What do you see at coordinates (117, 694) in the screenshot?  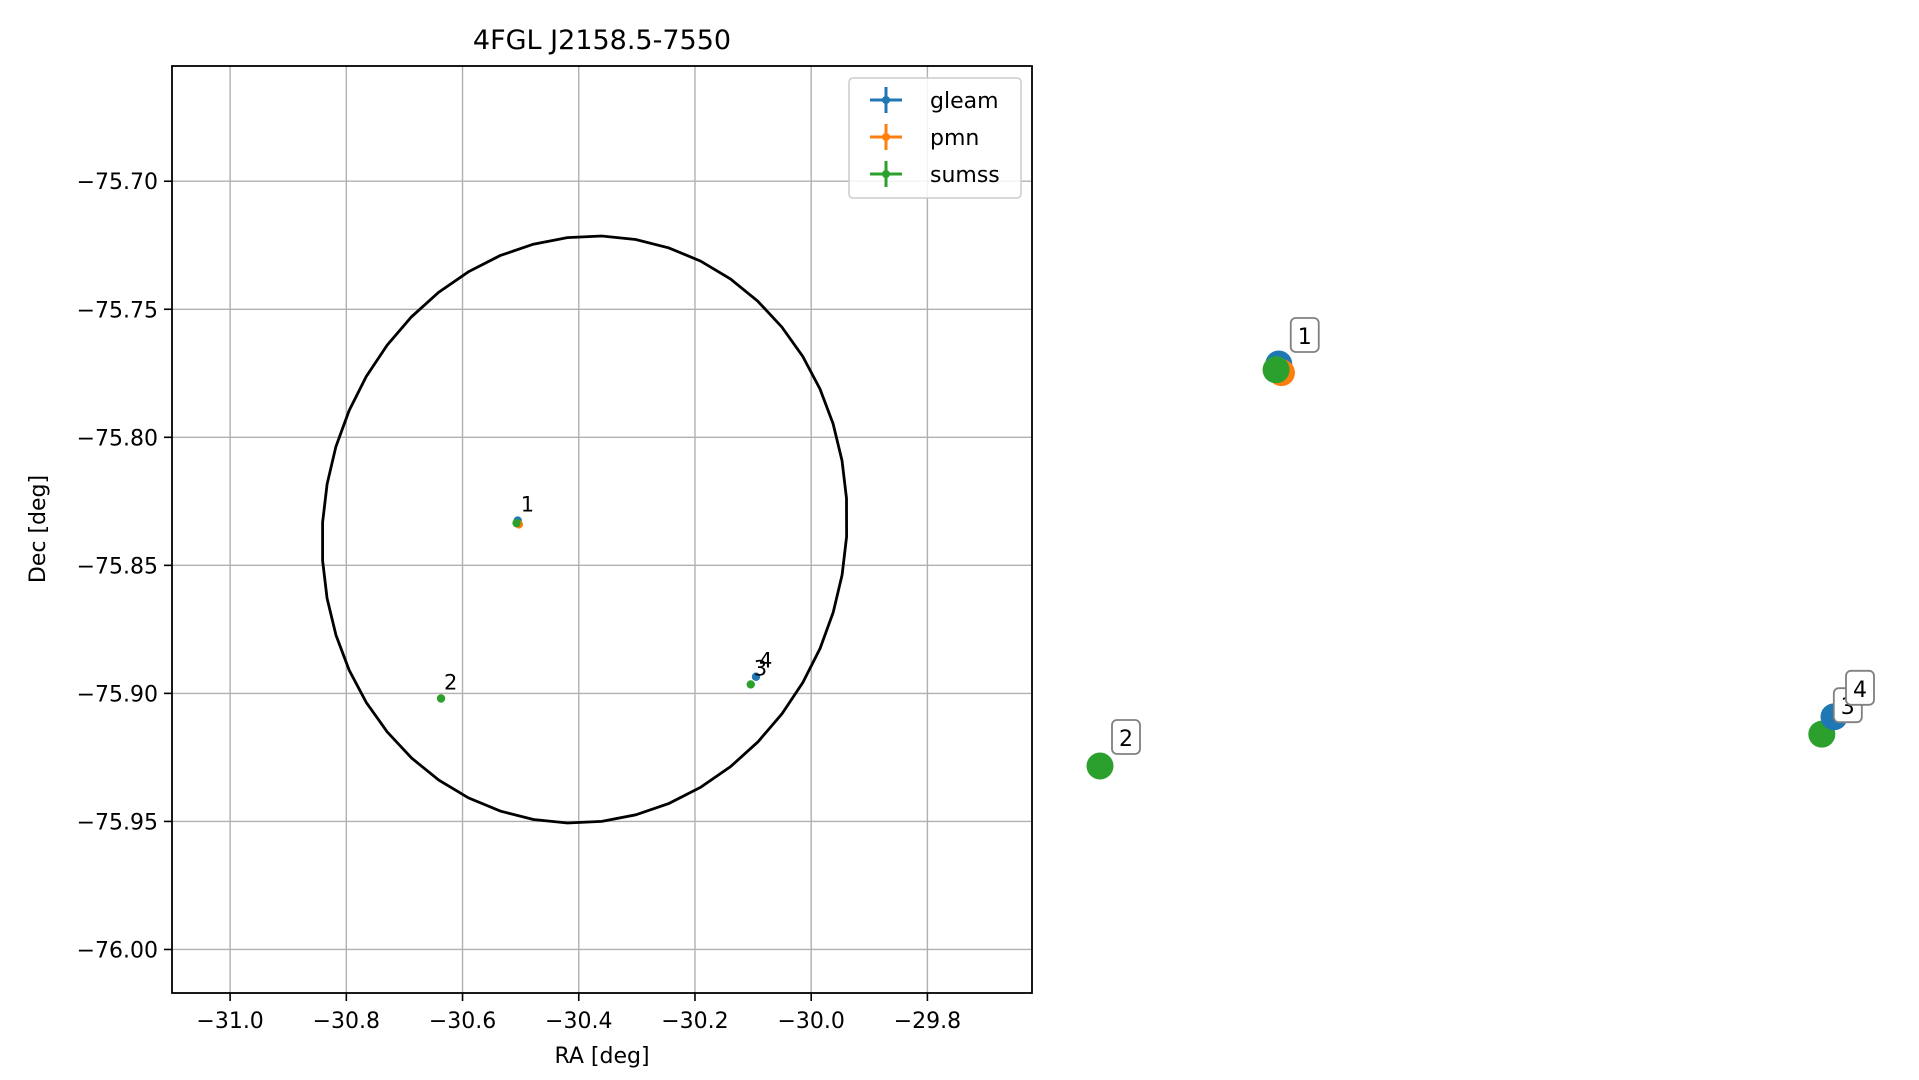 I see `y-tick-label: −75.90` at bounding box center [117, 694].